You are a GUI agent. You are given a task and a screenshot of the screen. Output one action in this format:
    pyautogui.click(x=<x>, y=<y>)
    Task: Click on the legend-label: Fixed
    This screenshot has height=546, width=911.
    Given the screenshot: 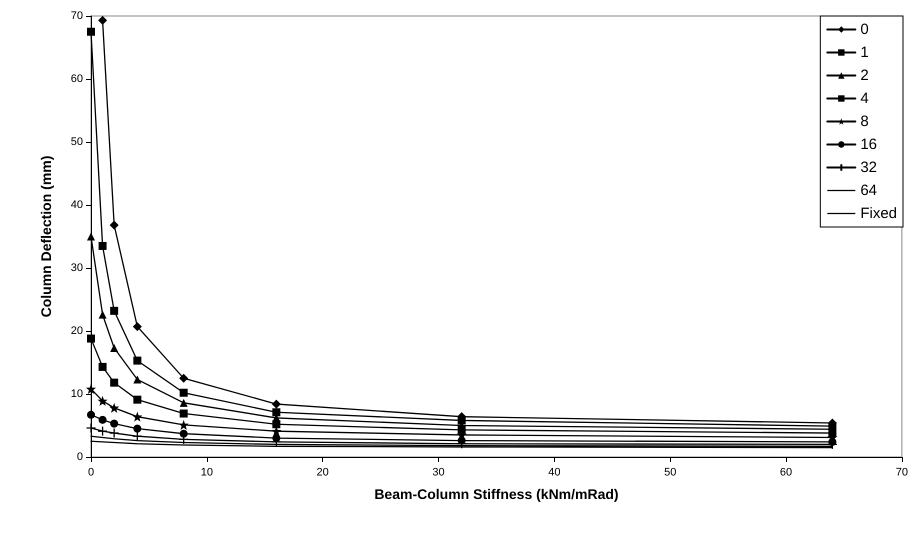 What is the action you would take?
    pyautogui.click(x=879, y=213)
    